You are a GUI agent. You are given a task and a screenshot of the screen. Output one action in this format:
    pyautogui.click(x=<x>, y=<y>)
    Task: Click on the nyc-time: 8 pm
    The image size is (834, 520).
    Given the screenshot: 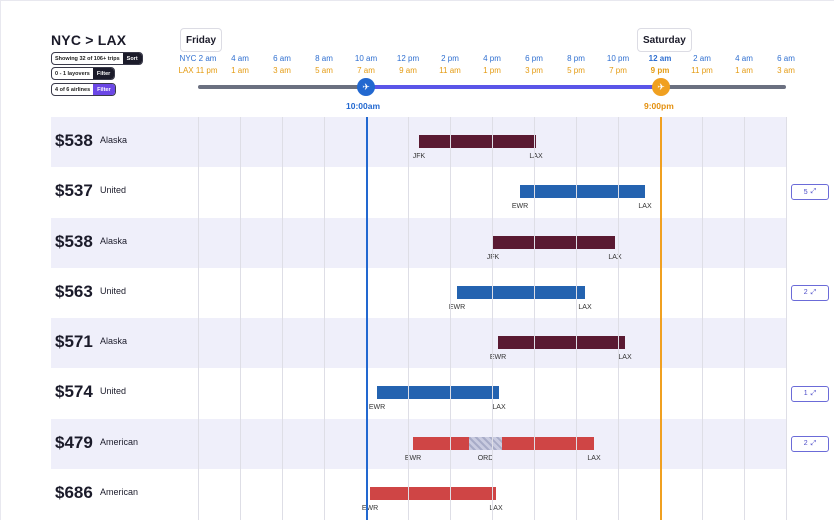 What is the action you would take?
    pyautogui.click(x=576, y=58)
    